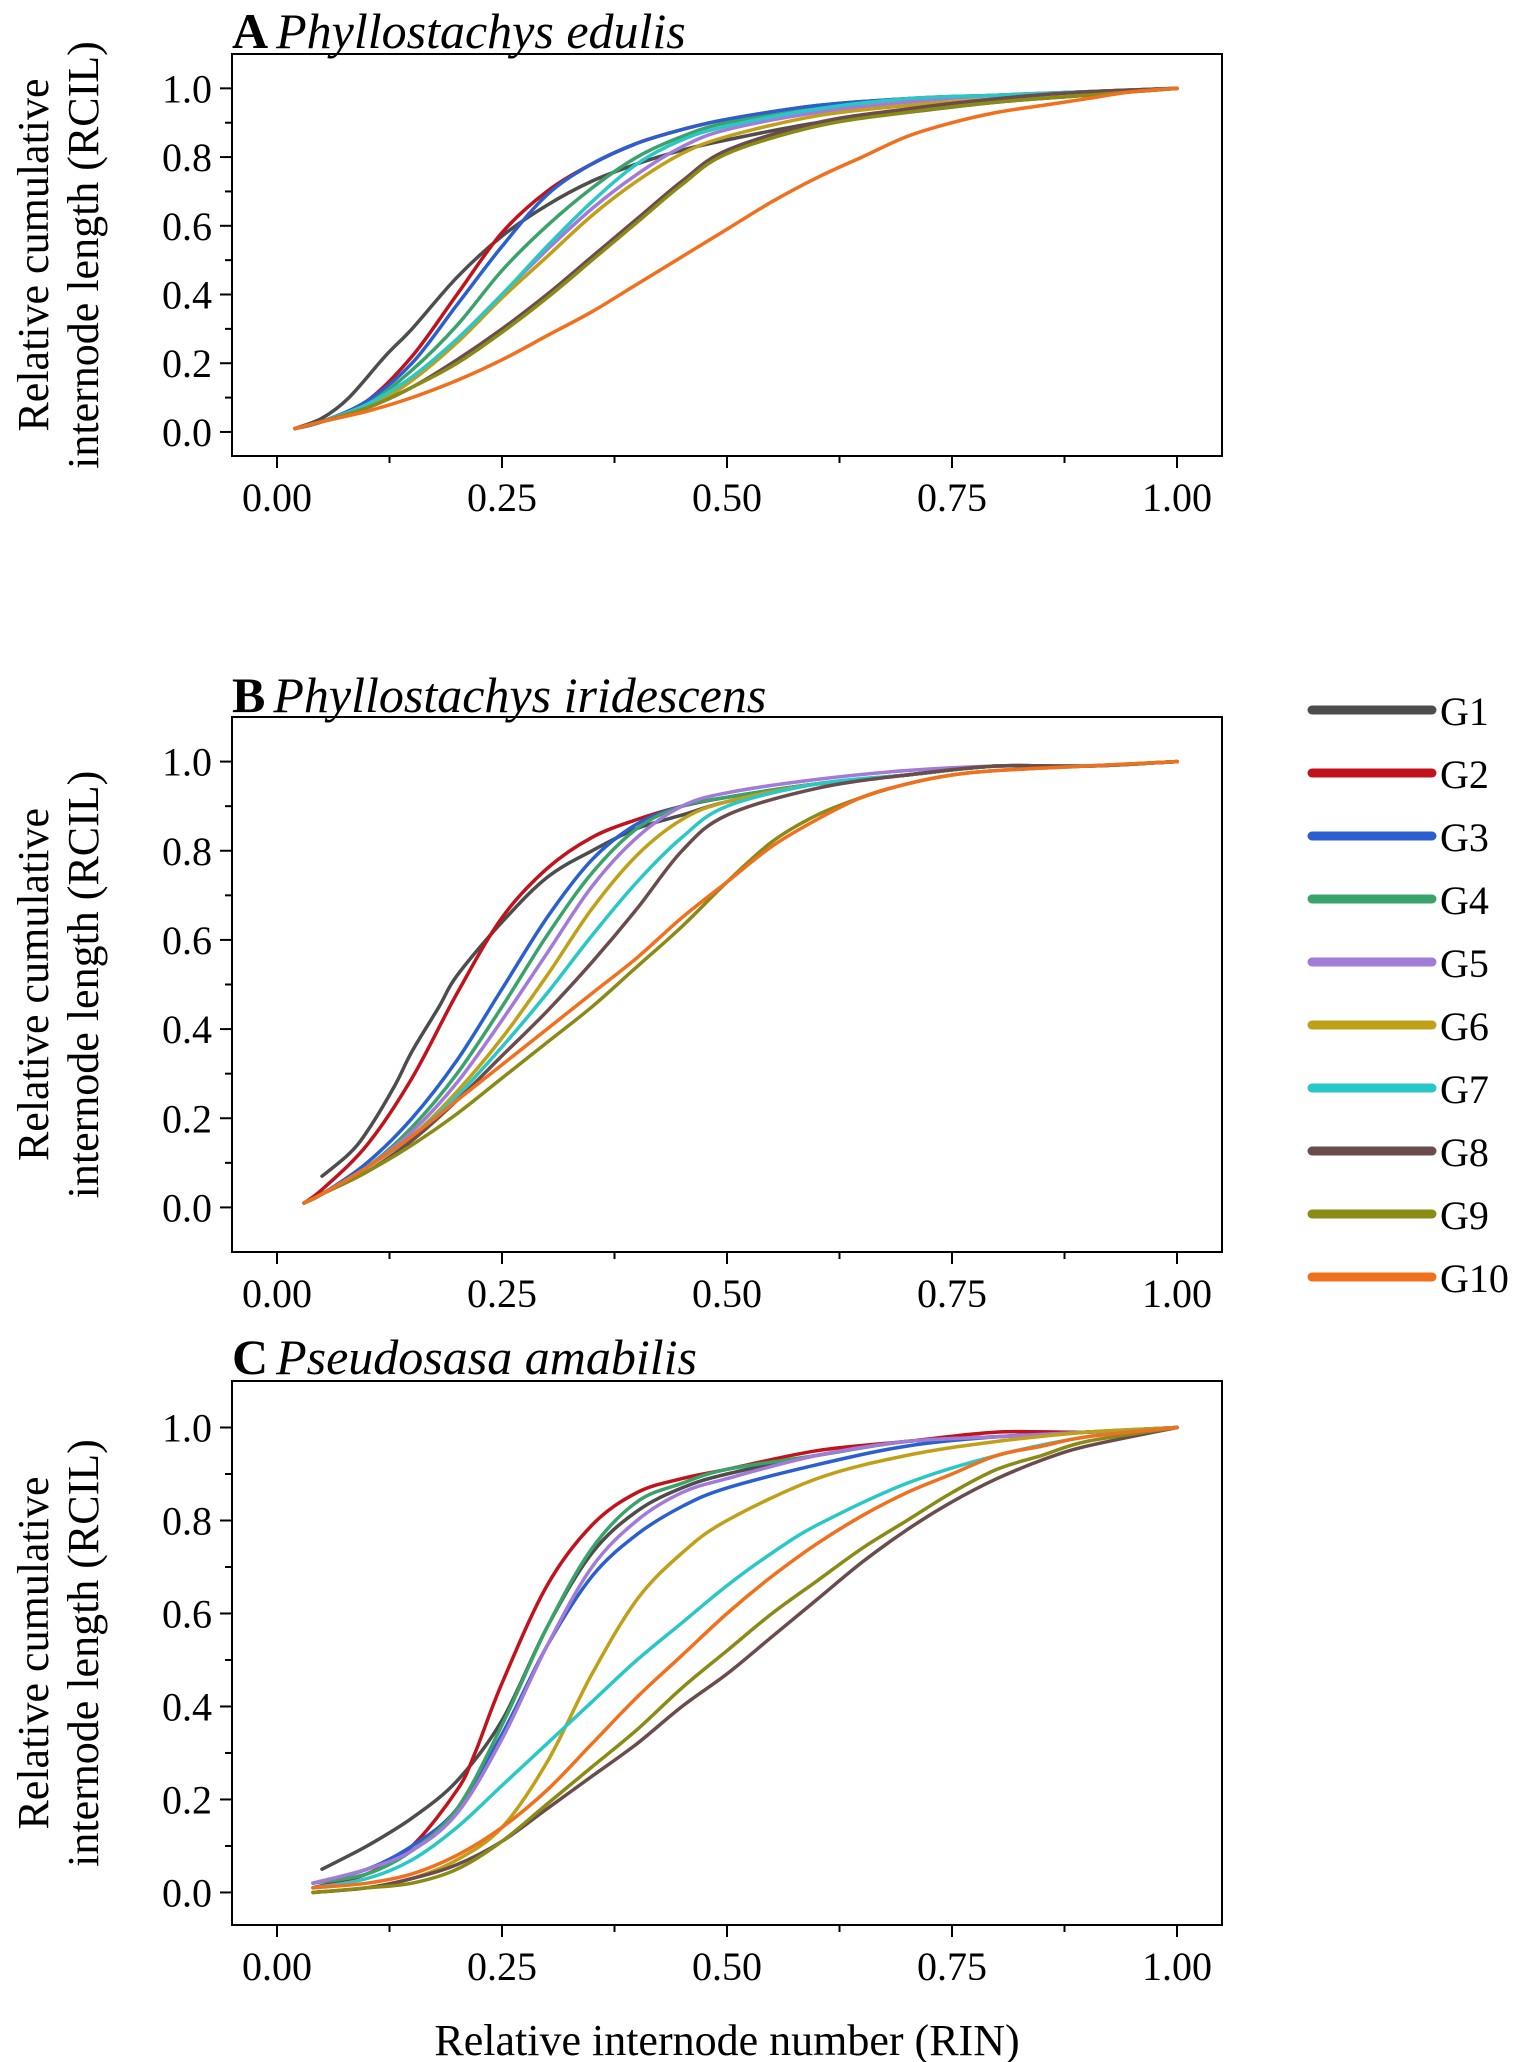  Describe the element at coordinates (1464, 711) in the screenshot. I see `legend-label: G1` at that location.